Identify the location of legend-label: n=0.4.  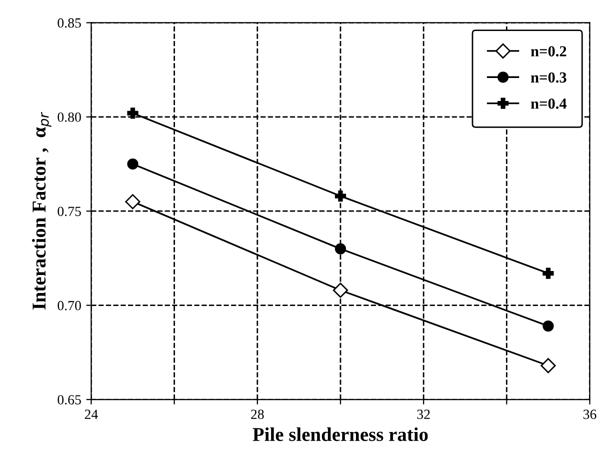
(548, 103).